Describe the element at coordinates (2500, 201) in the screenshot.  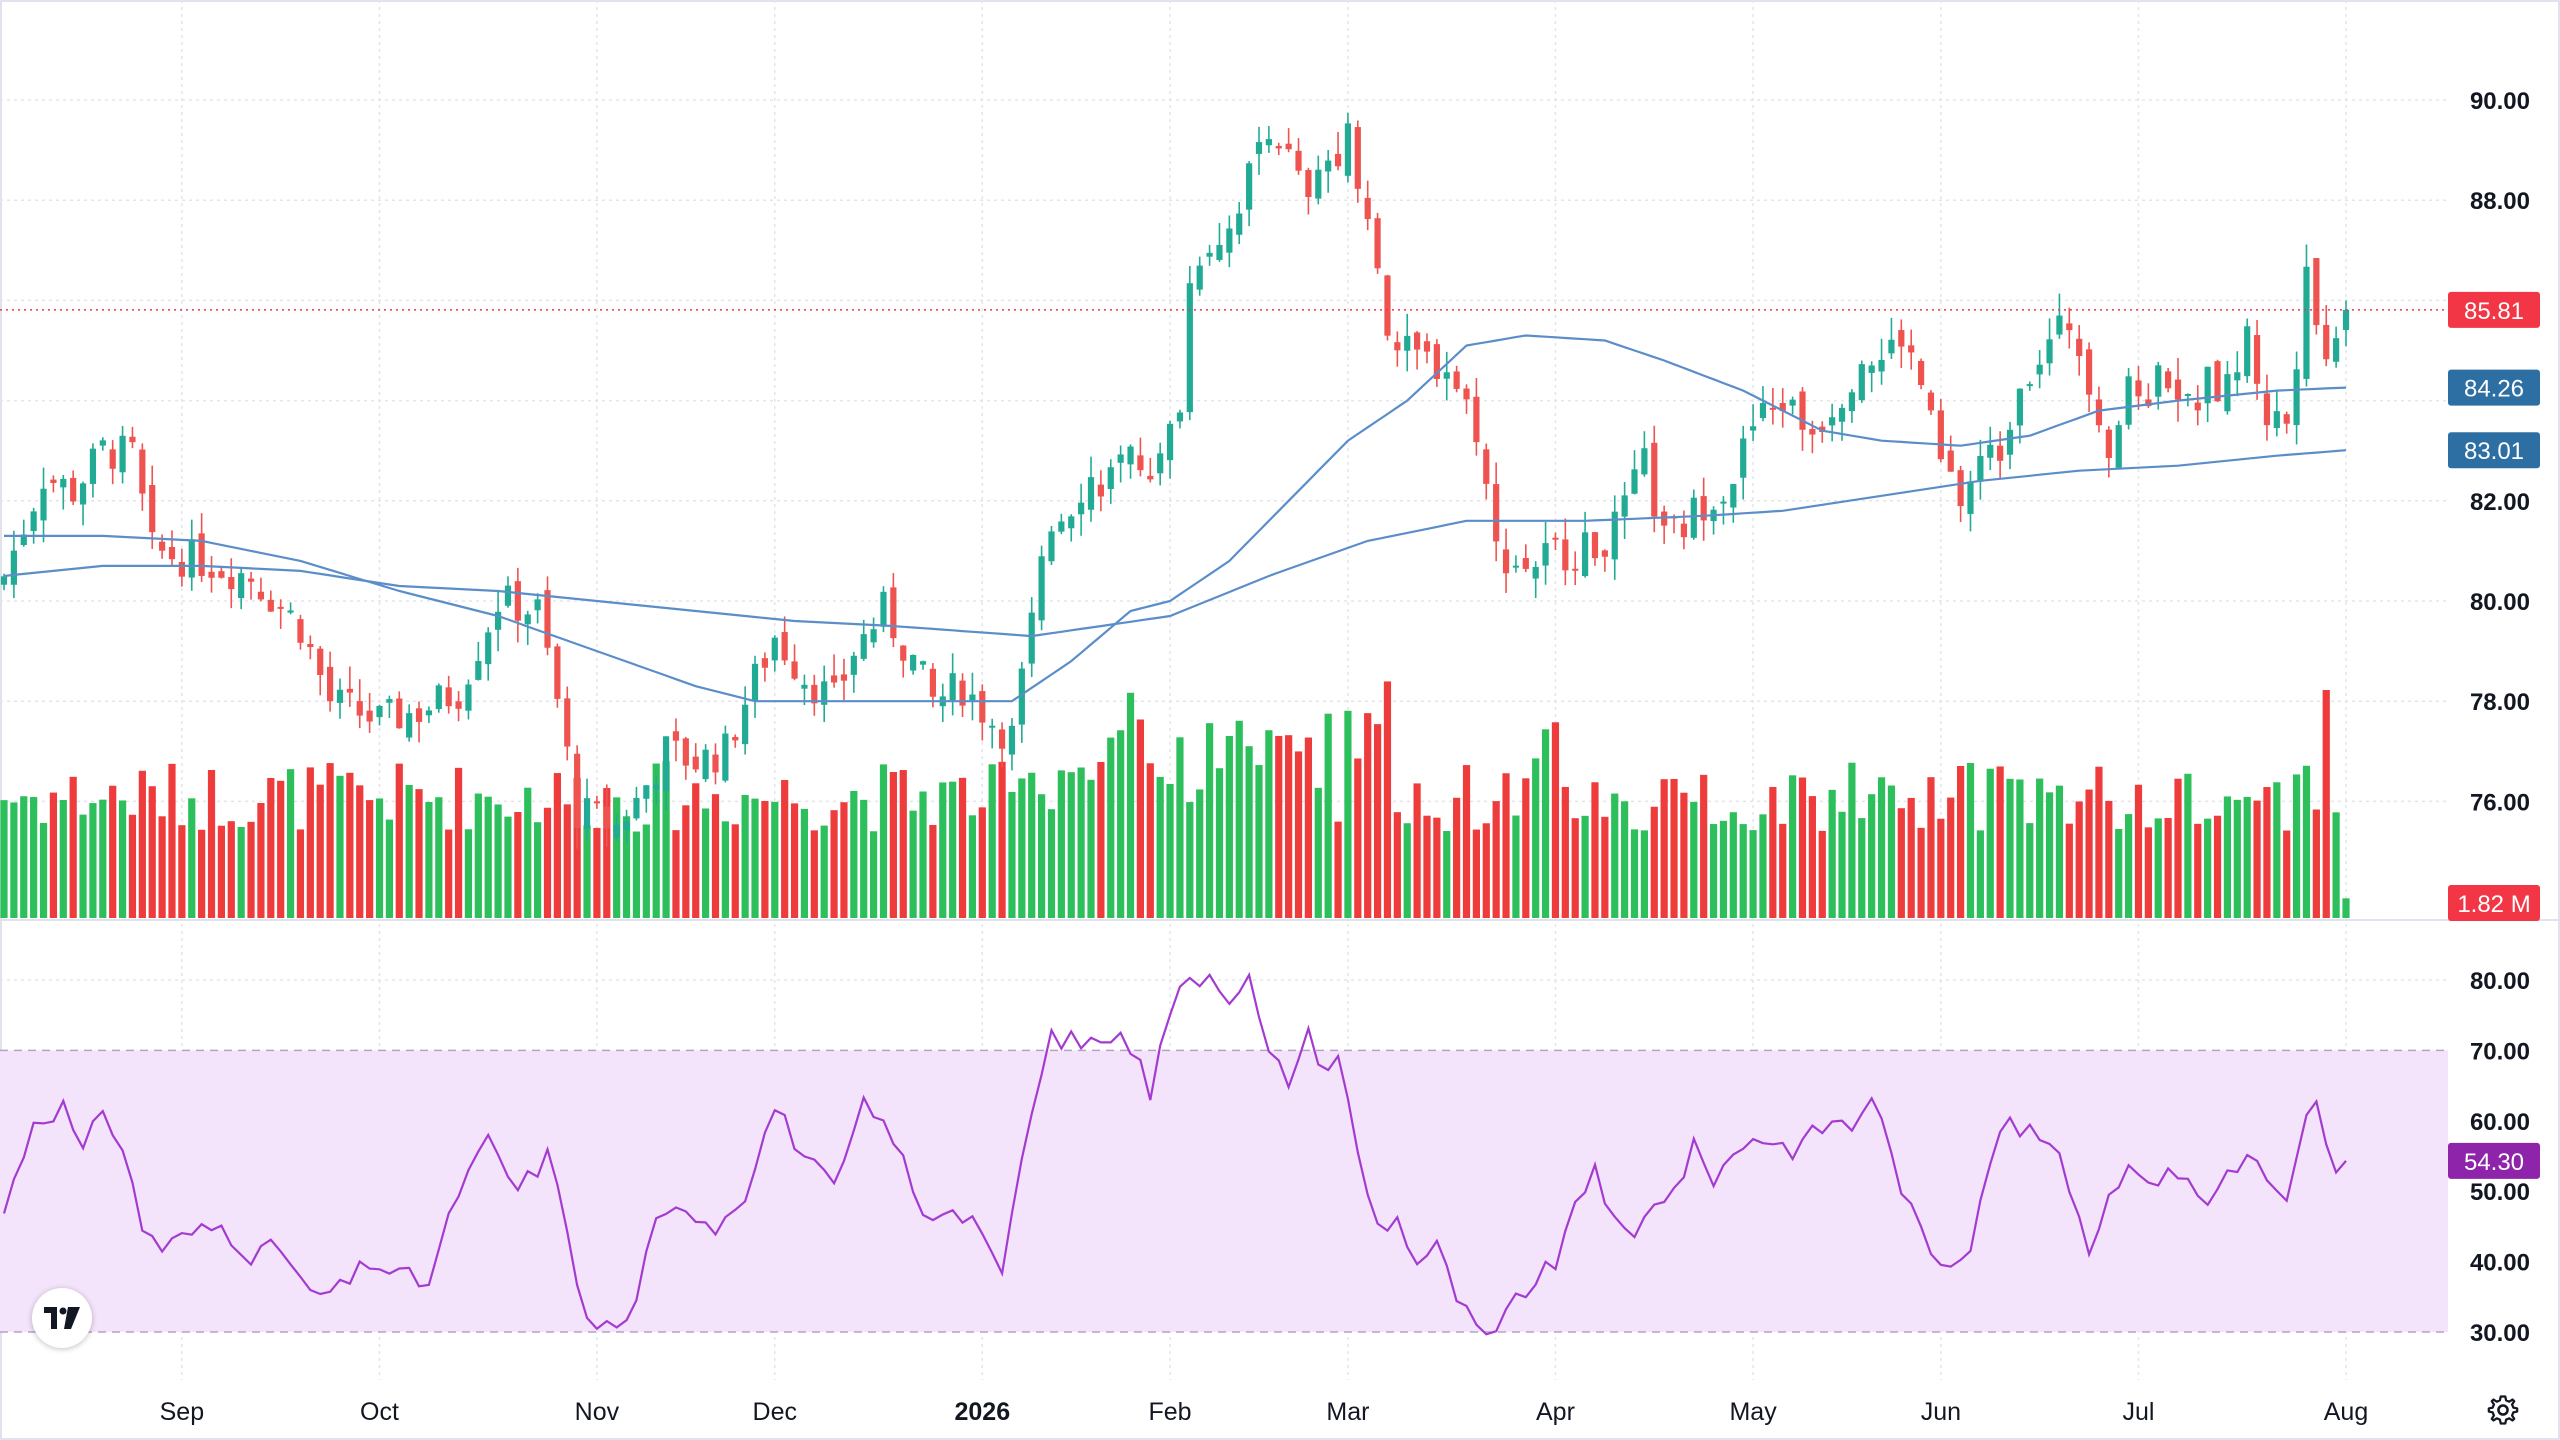
I see `price-tick-label: 88.00` at that location.